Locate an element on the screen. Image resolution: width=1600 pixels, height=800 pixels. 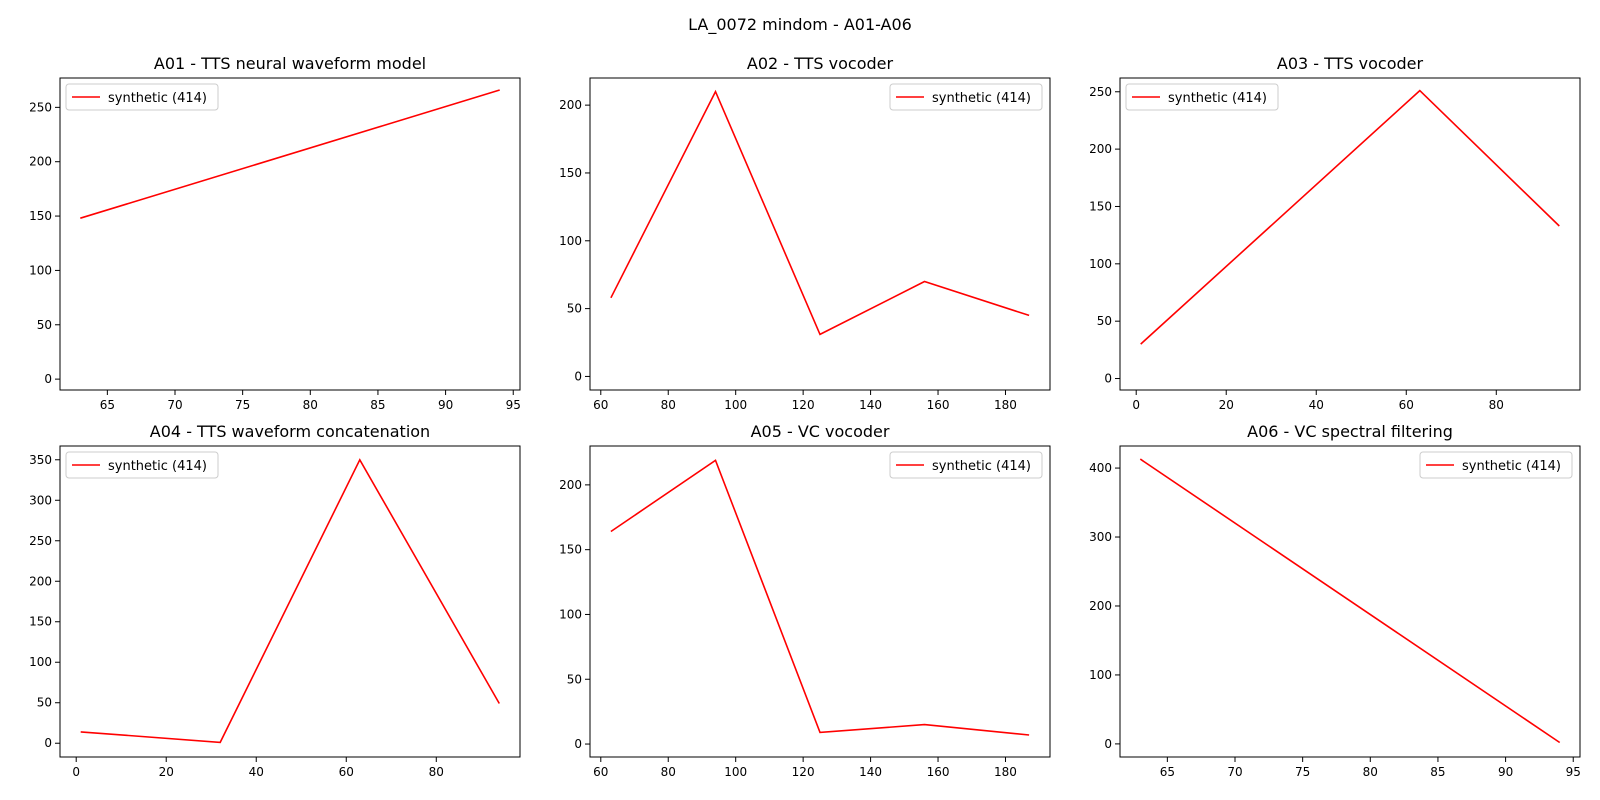
subplot-title: A01 - TTS neural waveform model is located at coordinates (290, 63).